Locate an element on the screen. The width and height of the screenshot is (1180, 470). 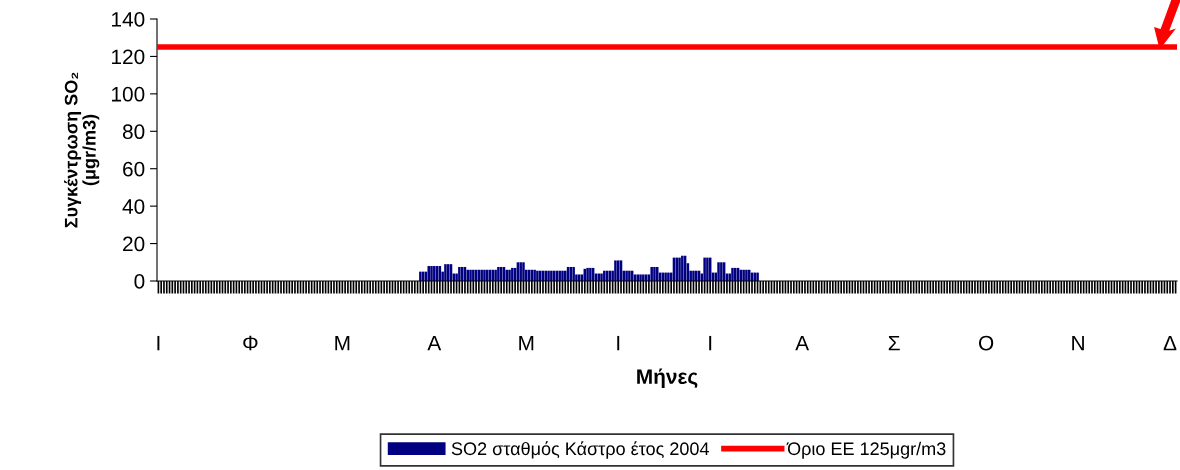
x-tick-label: Δ is located at coordinates (1170, 343).